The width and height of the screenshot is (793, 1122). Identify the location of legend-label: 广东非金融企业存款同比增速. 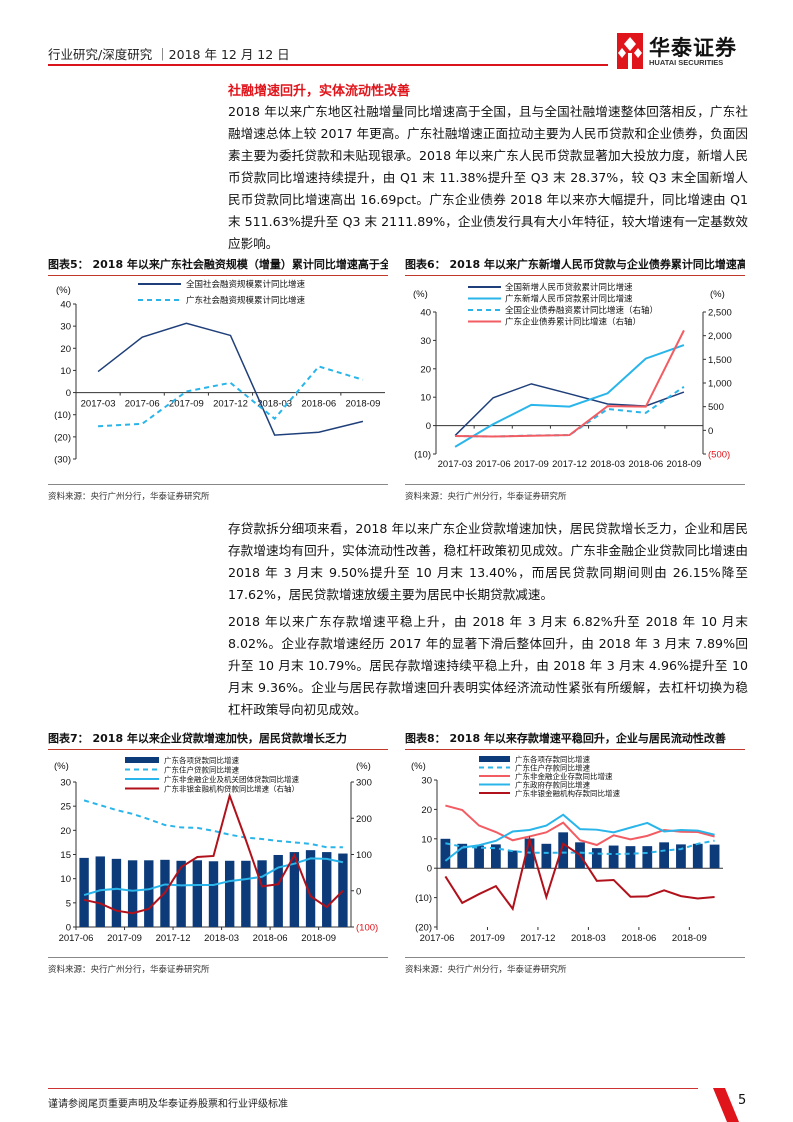
(564, 776).